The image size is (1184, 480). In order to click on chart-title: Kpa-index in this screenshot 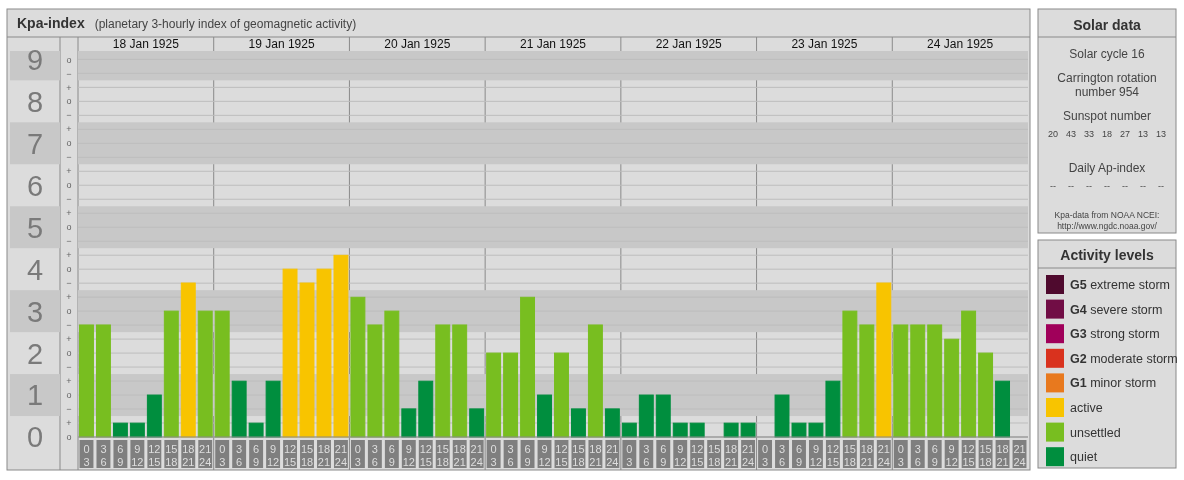, I will do `click(51, 23)`.